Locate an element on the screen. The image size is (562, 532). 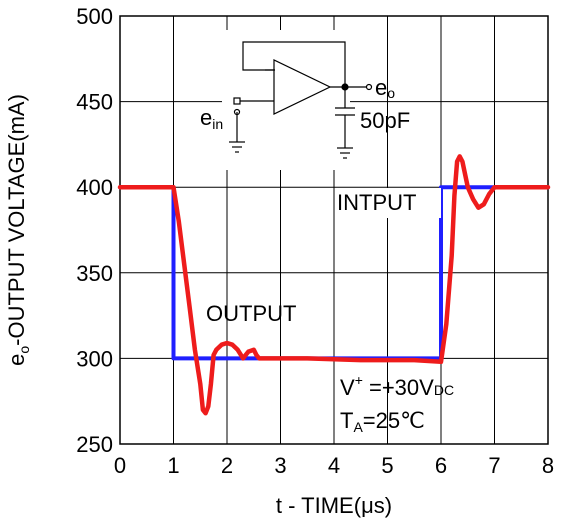
input-label-background is located at coordinates (388, 203).